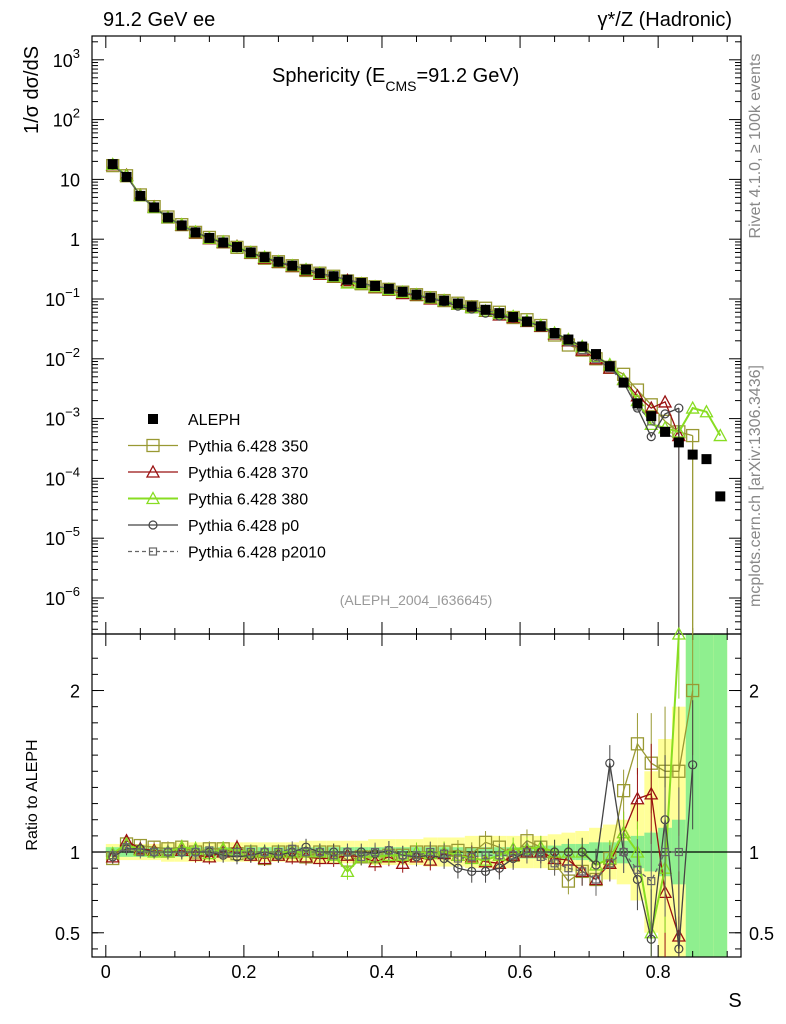  I want to click on header-left-label: 91.2 GeV ee, so click(159, 20).